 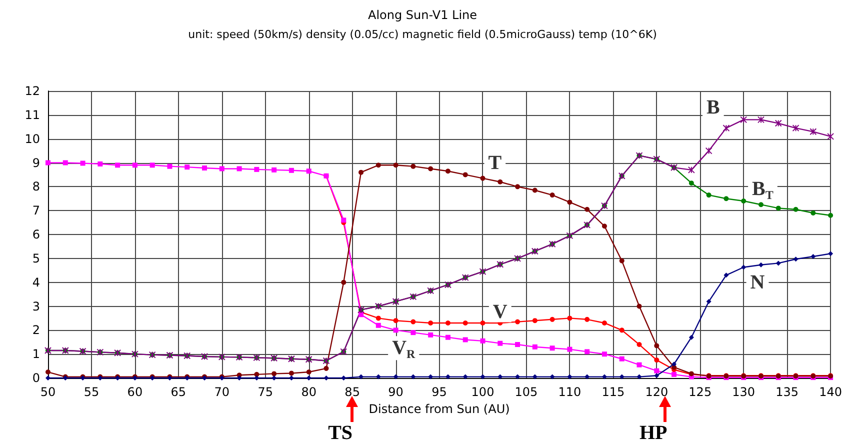 What do you see at coordinates (308, 392) in the screenshot?
I see `x-tick-label: 80` at bounding box center [308, 392].